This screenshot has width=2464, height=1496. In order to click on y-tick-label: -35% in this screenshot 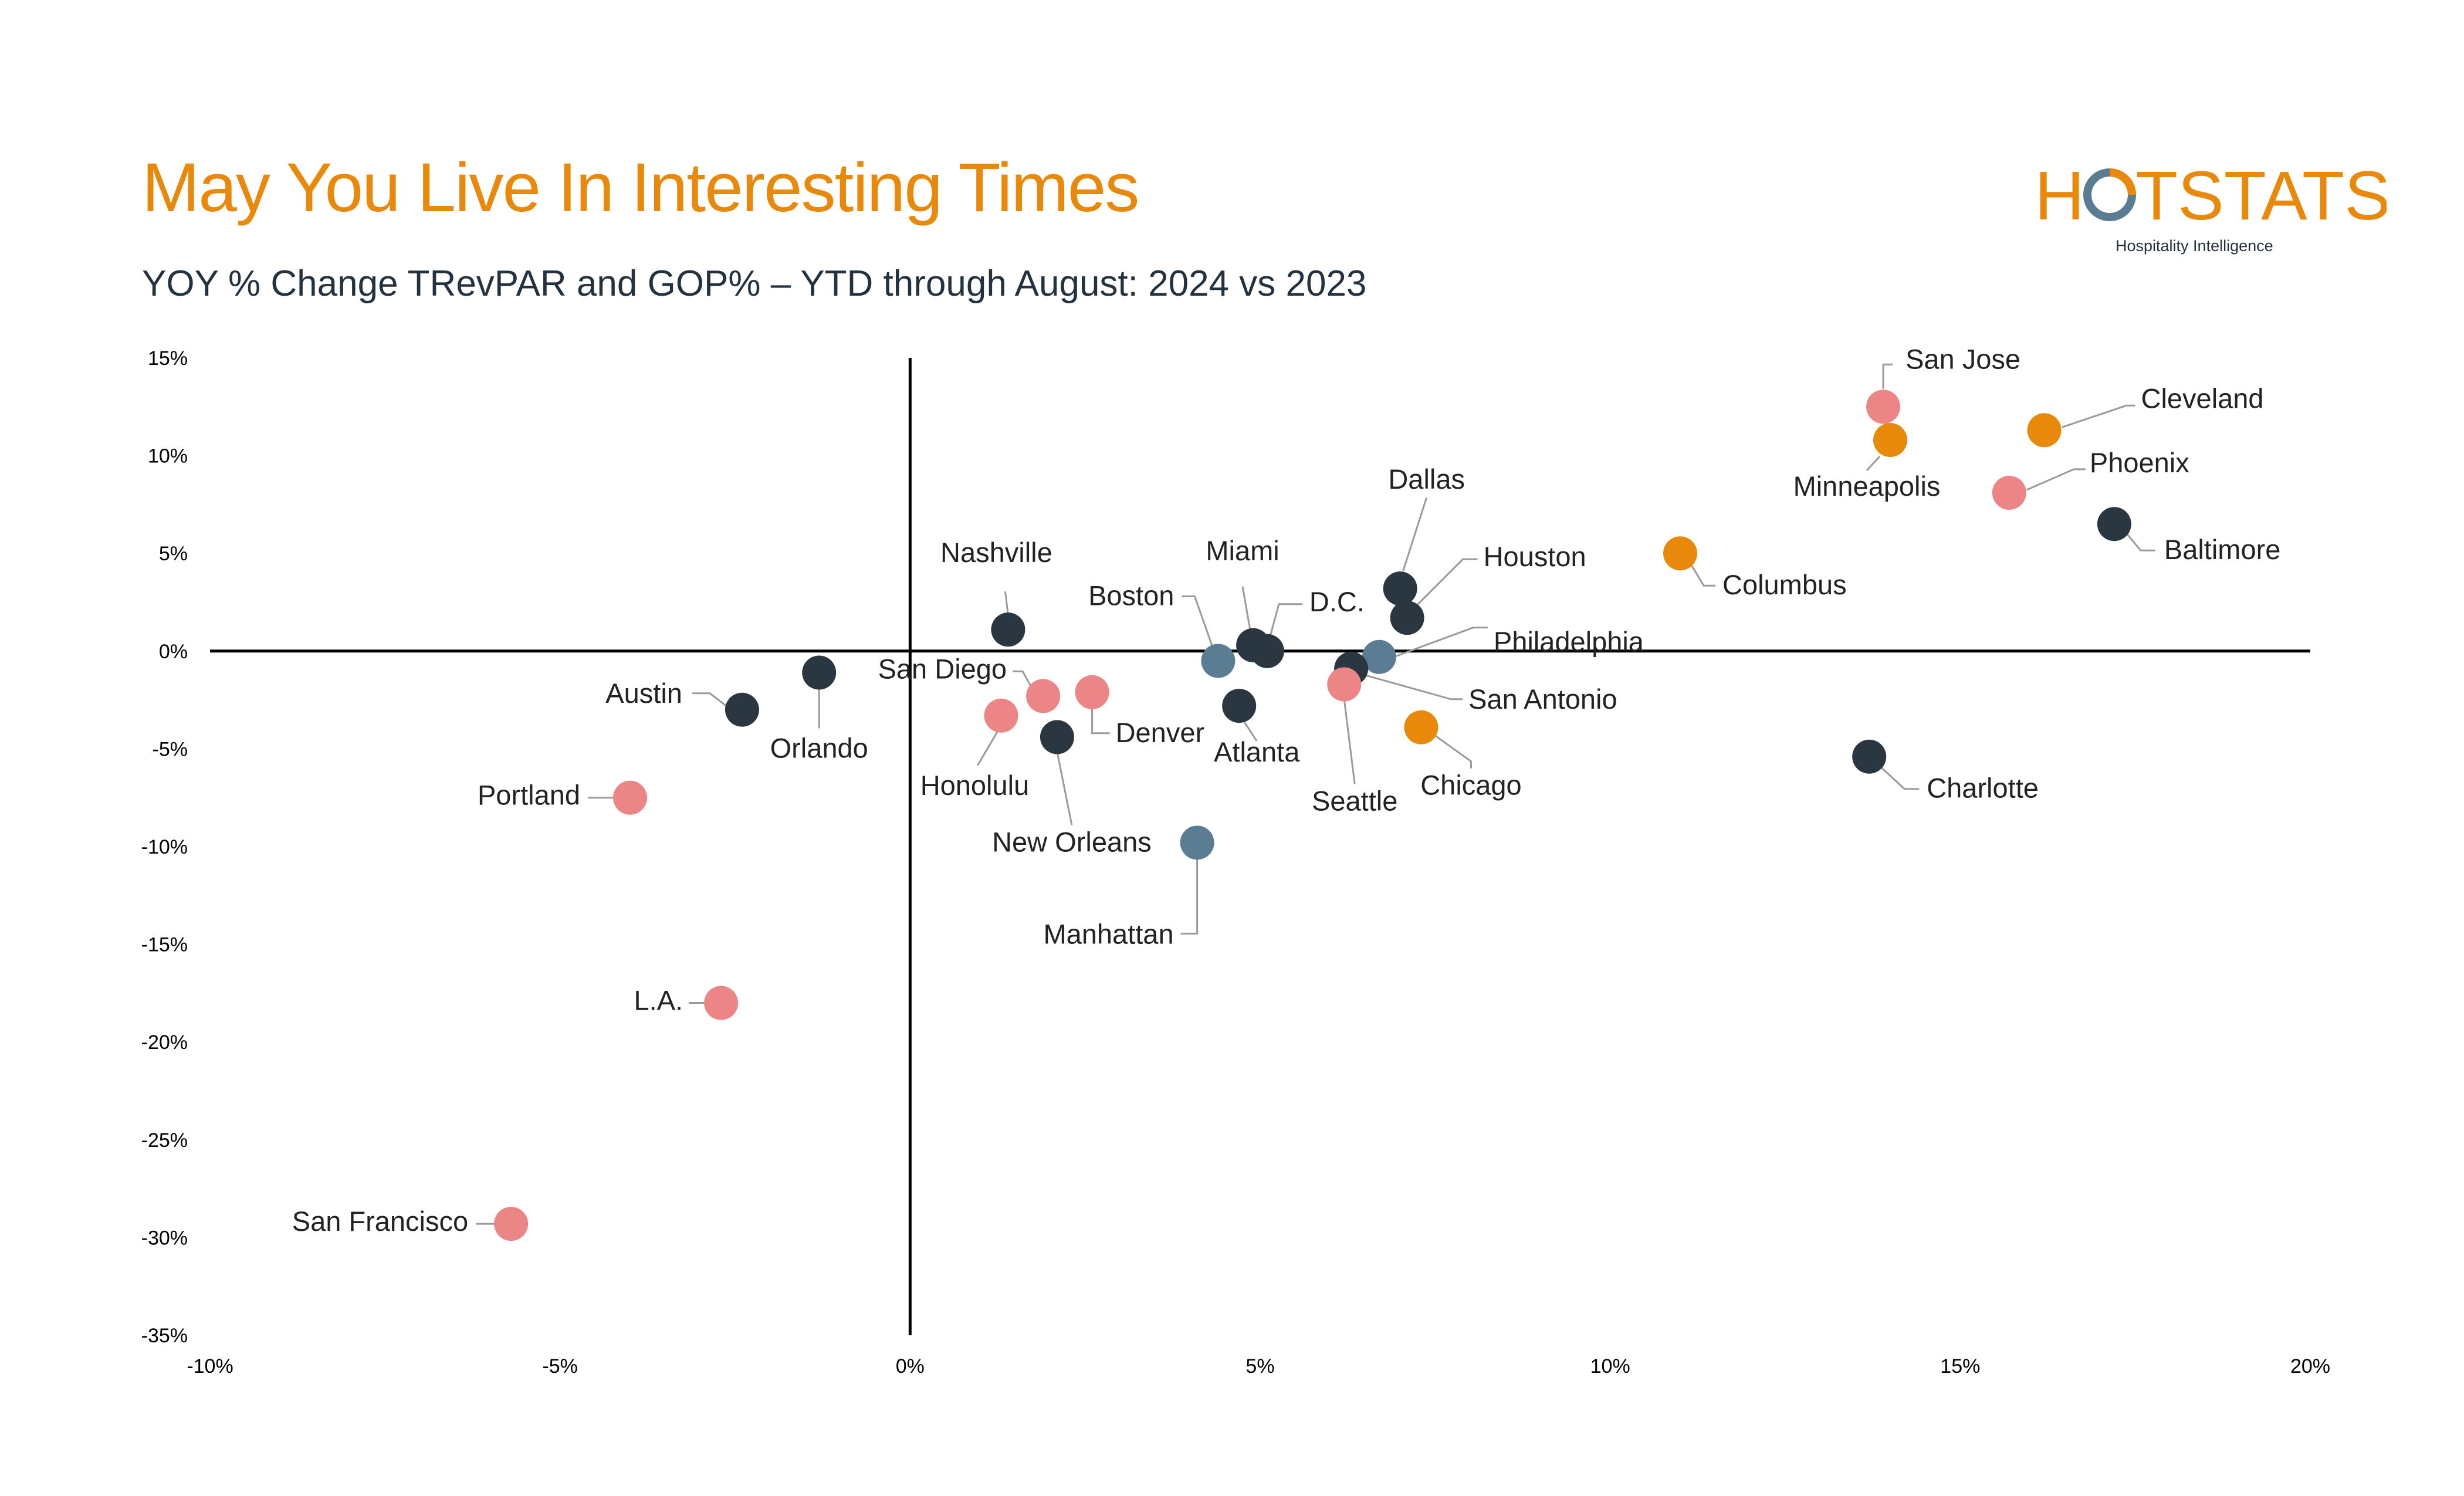, I will do `click(164, 1336)`.